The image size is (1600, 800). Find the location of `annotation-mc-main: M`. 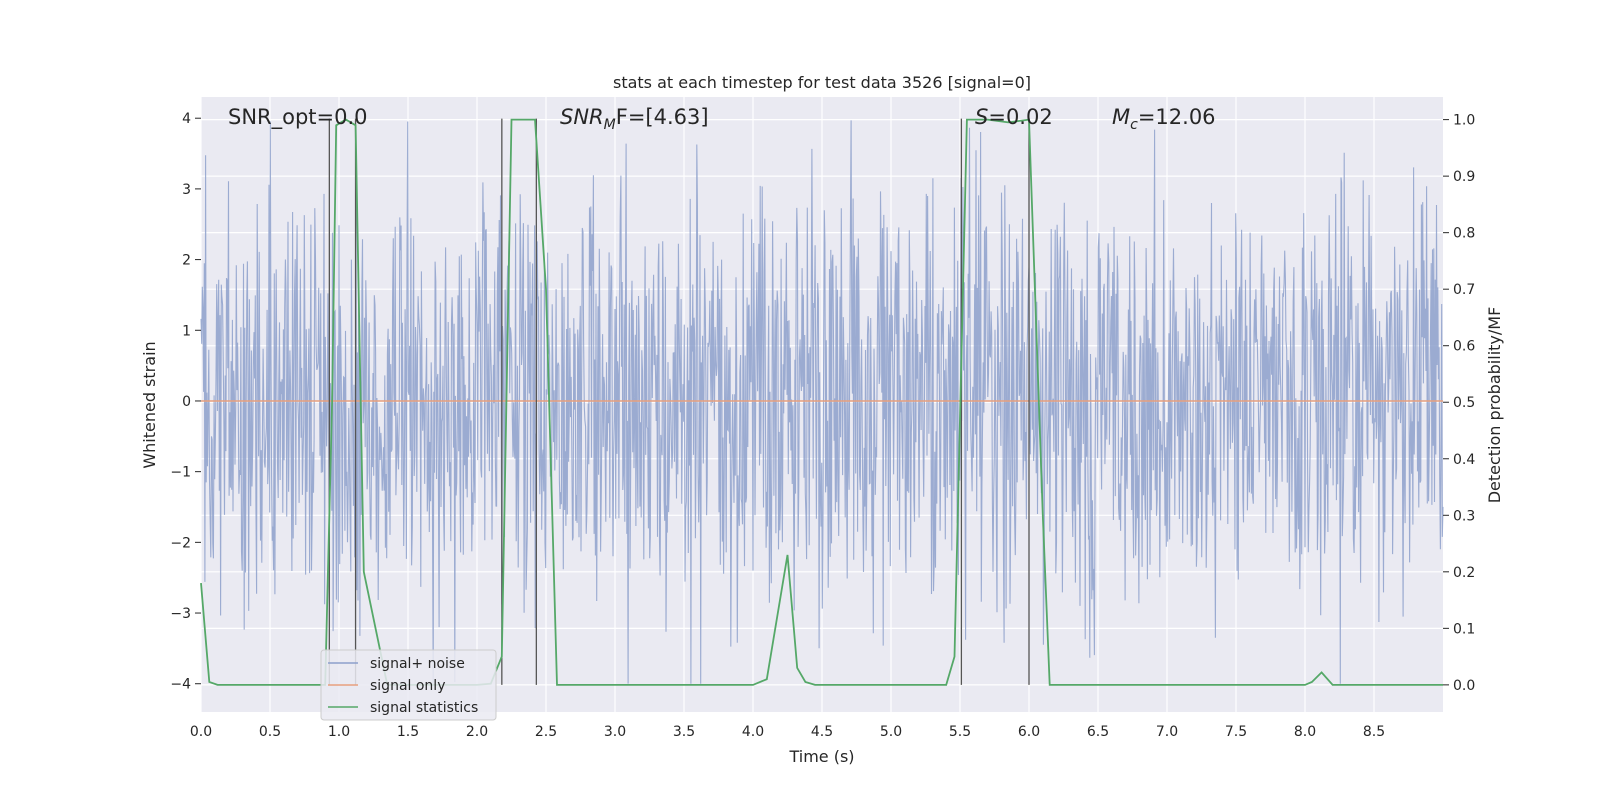

annotation-mc-main: M is located at coordinates (1121, 117).